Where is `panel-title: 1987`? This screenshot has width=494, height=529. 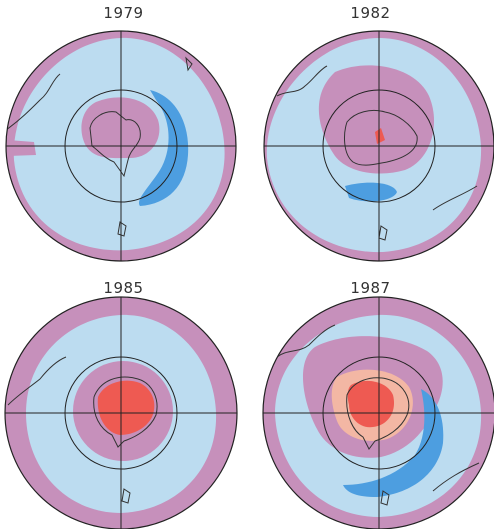
panel-title: 1987 is located at coordinates (370, 288).